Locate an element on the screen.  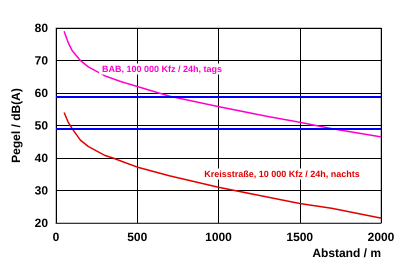
y-axis-title: Pegel / dB(A) is located at coordinates (16, 125).